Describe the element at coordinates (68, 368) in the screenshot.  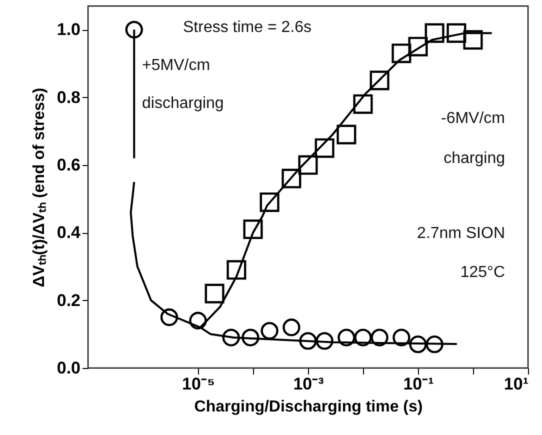
I see `y-tick-label: 0.0` at that location.